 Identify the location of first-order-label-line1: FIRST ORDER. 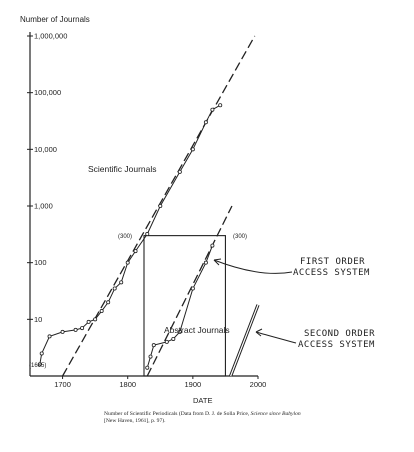
(332, 262).